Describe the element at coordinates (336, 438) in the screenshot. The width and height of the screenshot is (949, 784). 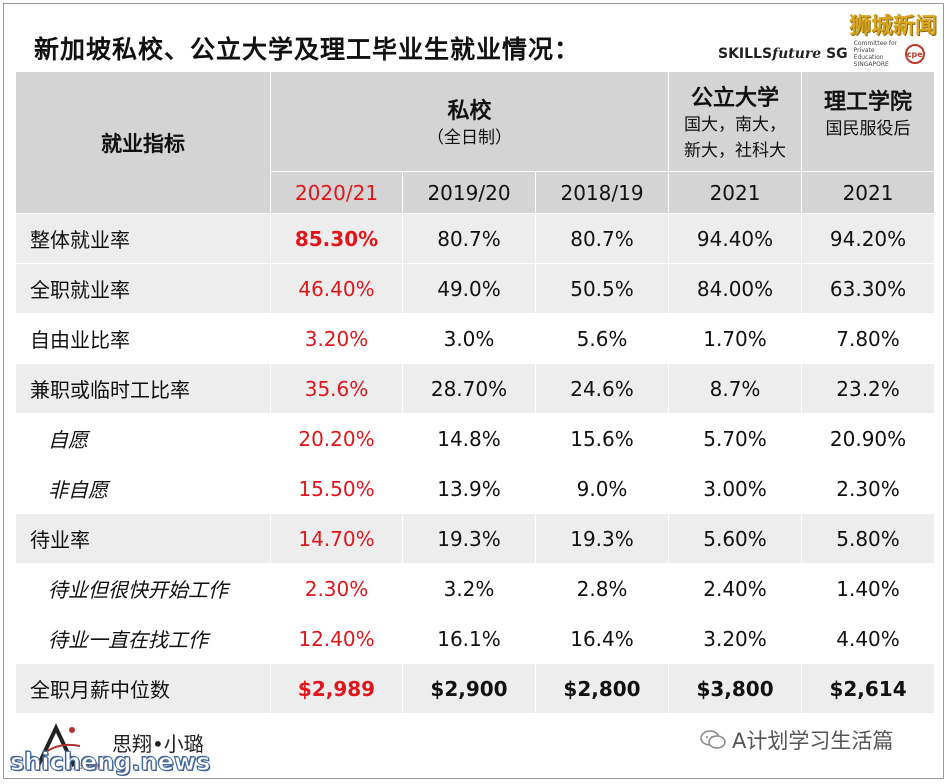
I see `cell: 20.20%` at that location.